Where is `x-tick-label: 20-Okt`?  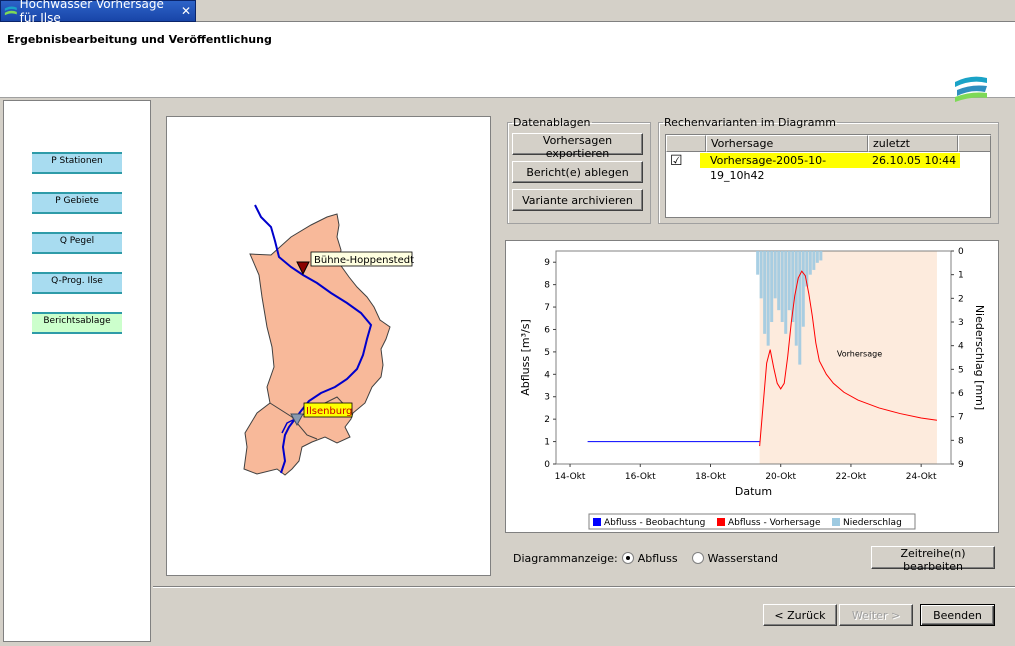 x-tick-label: 20-Okt is located at coordinates (780, 477).